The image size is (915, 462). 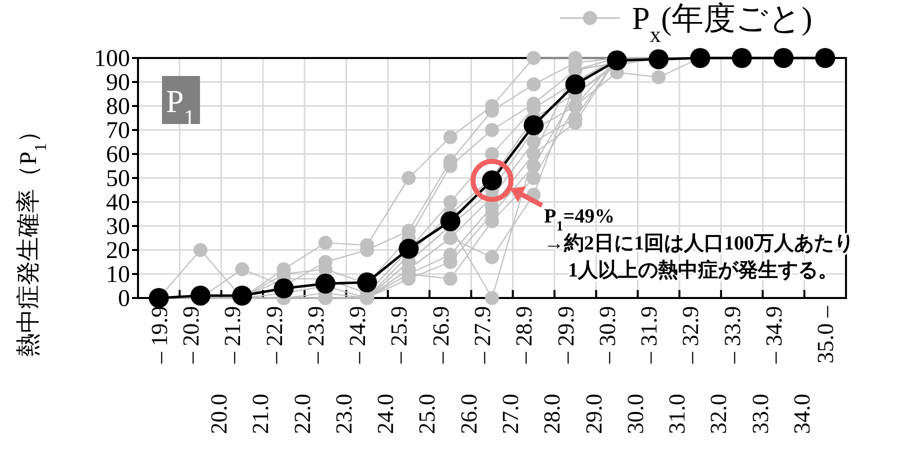 I want to click on y-tick-label: 0, so click(x=124, y=299).